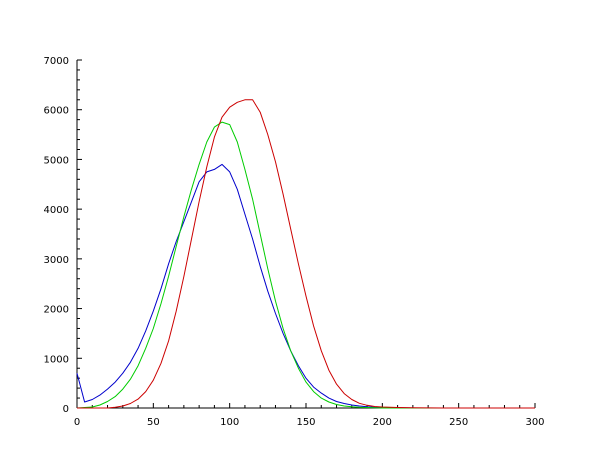 Image resolution: width=612 pixels, height=466 pixels. I want to click on y-tick-label: 7000, so click(56, 61).